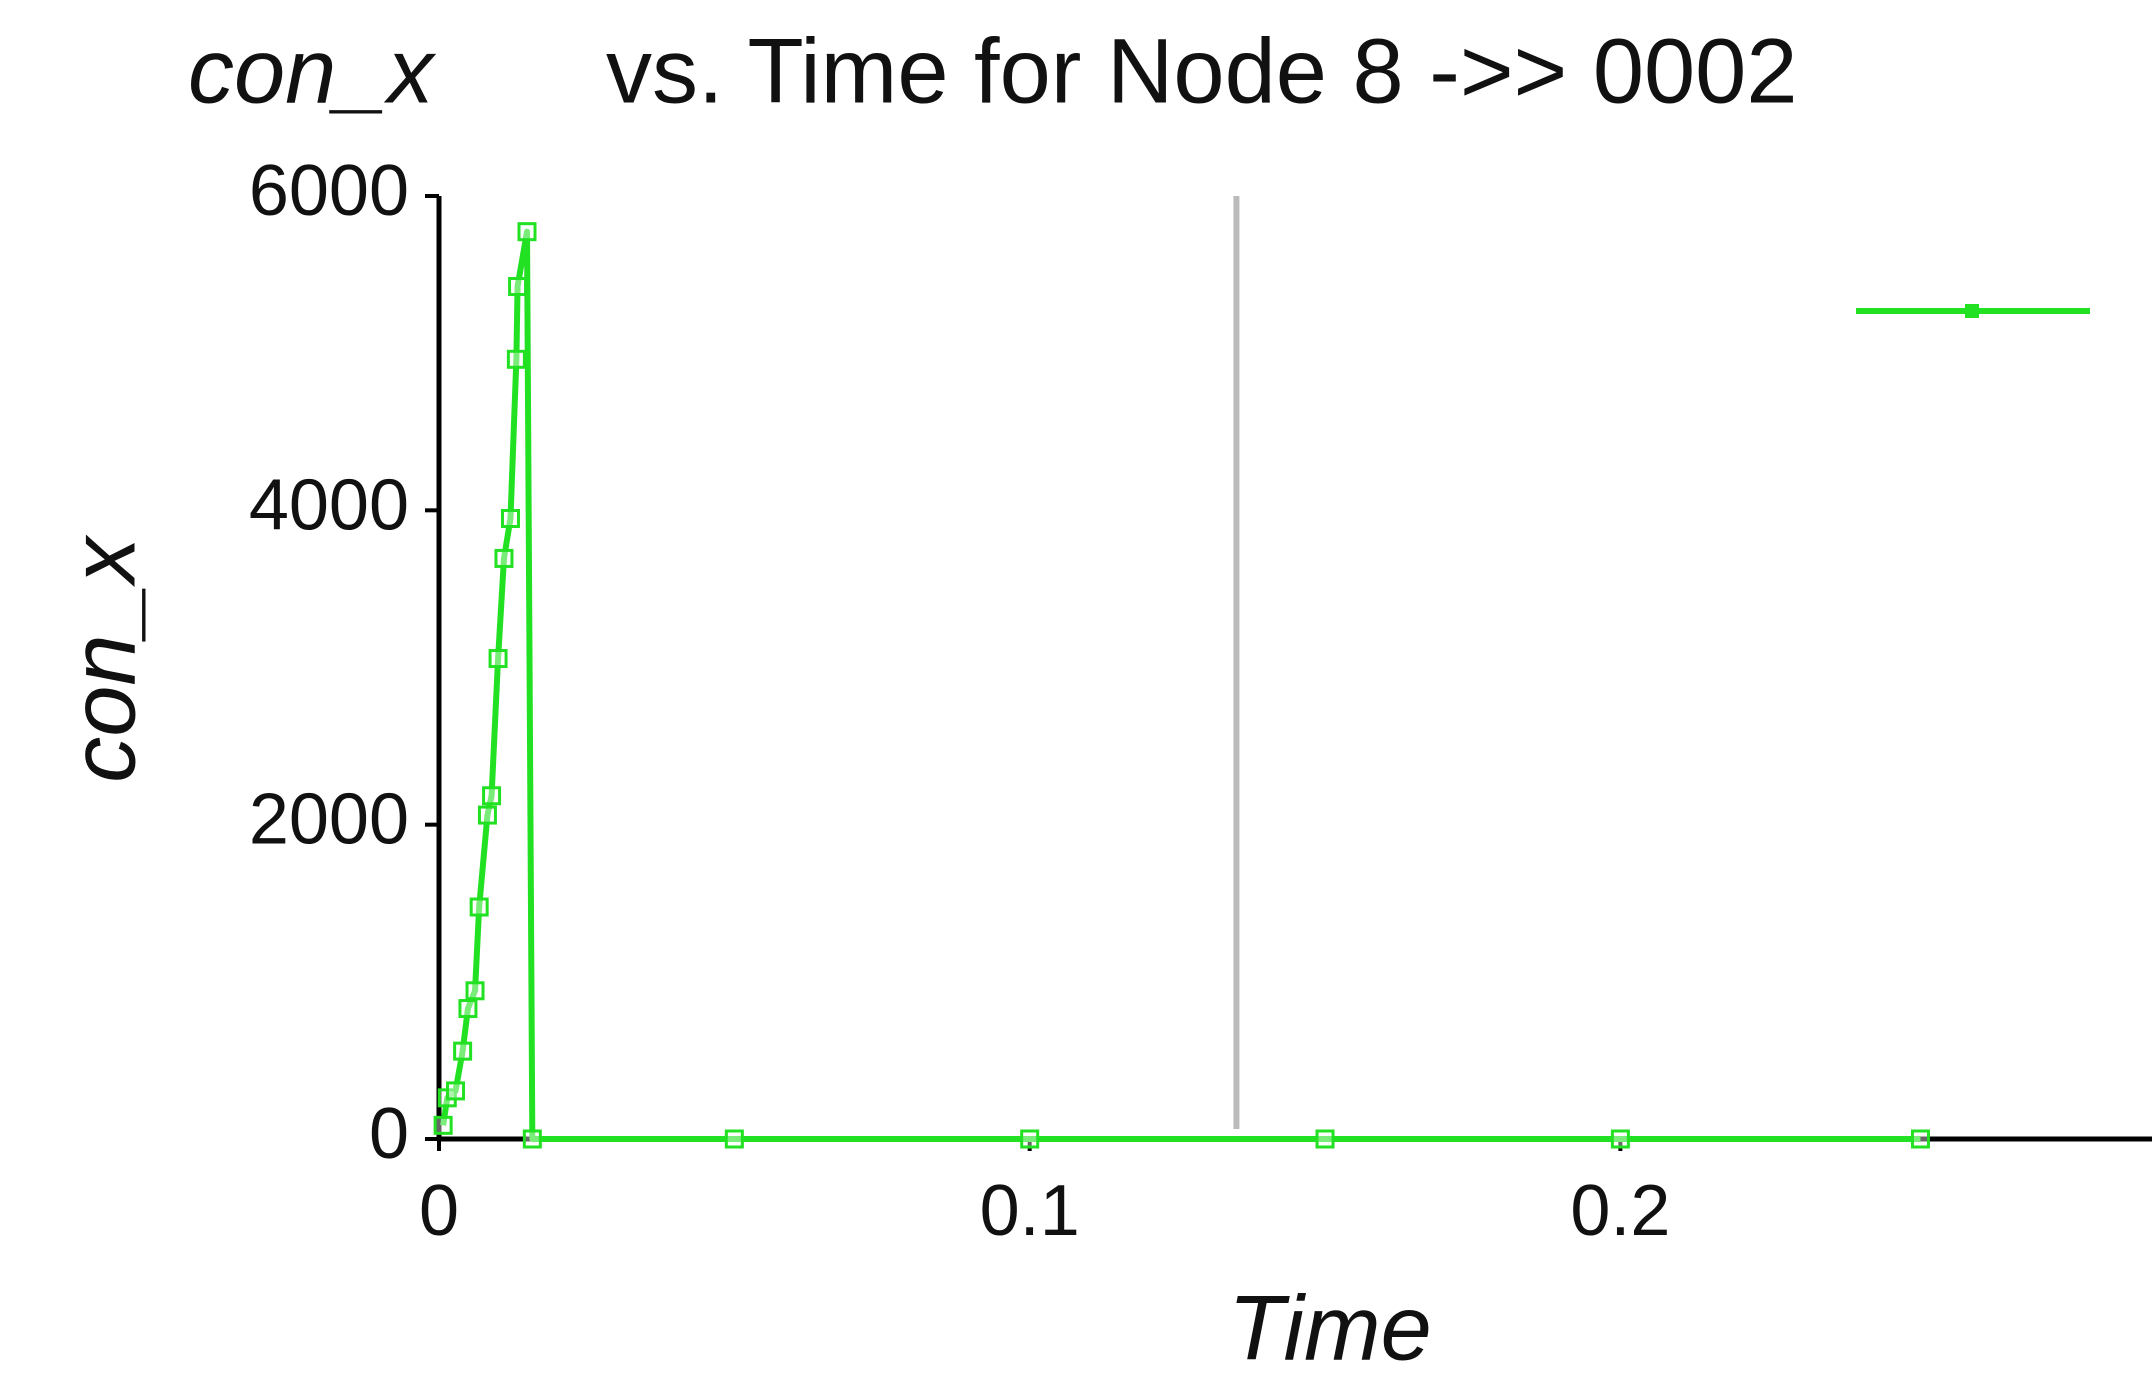 This screenshot has height=1400, width=2152. What do you see at coordinates (1620, 1211) in the screenshot?
I see `x-tick-label: 0.2` at bounding box center [1620, 1211].